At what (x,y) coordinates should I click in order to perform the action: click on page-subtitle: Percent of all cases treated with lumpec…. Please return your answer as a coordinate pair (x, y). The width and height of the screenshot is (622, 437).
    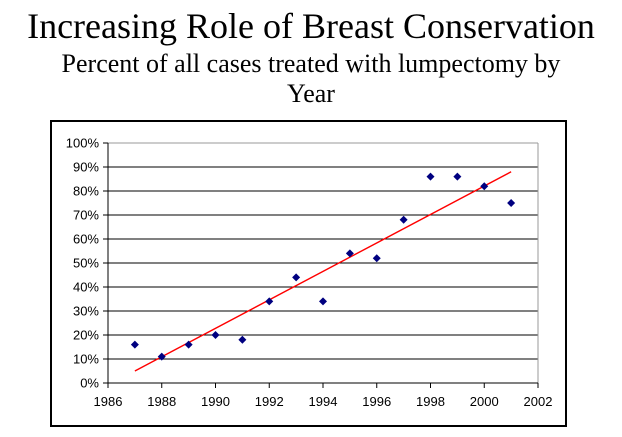
    Looking at the image, I should click on (311, 78).